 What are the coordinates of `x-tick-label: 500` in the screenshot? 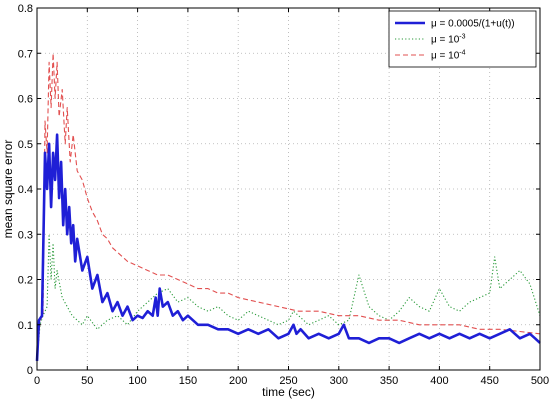 It's located at (540, 381).